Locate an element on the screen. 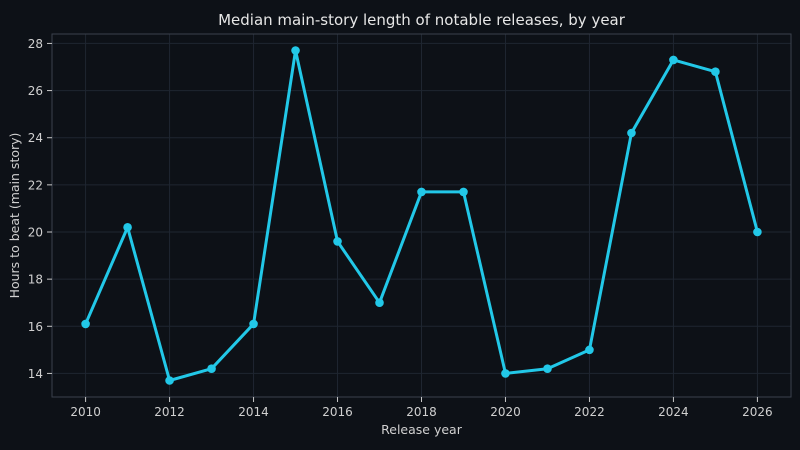 The height and width of the screenshot is (450, 800). y-tick-label: 28 is located at coordinates (35, 44).